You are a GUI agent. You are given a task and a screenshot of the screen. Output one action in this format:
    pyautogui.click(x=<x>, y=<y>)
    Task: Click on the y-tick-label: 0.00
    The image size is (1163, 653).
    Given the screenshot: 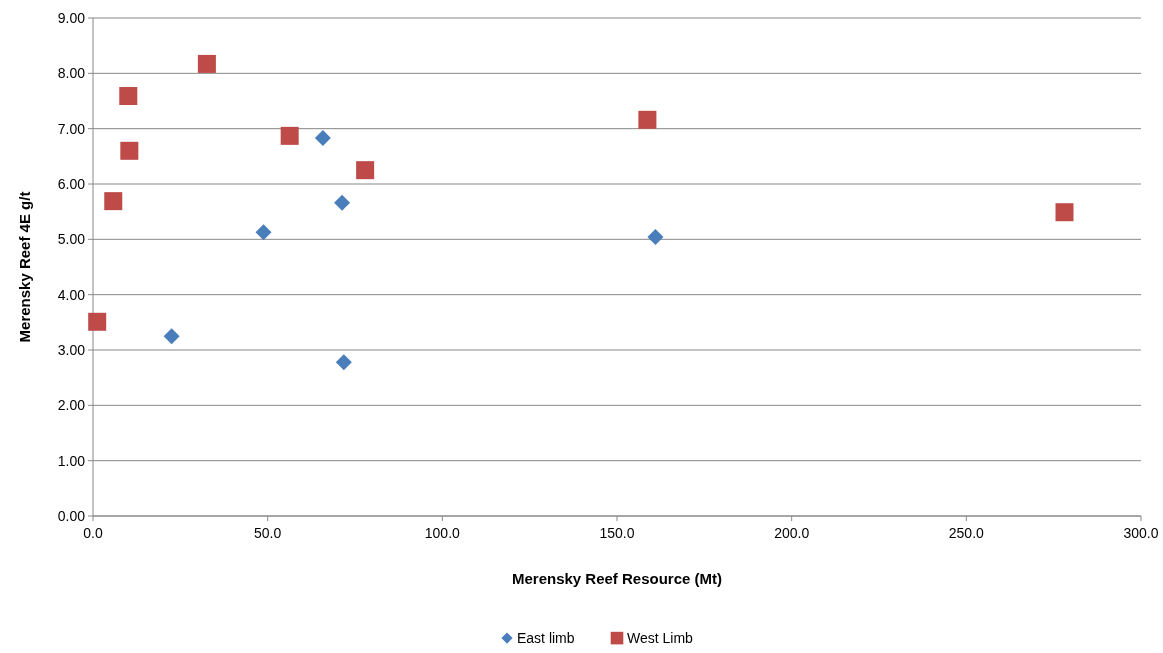 What is the action you would take?
    pyautogui.click(x=71, y=516)
    